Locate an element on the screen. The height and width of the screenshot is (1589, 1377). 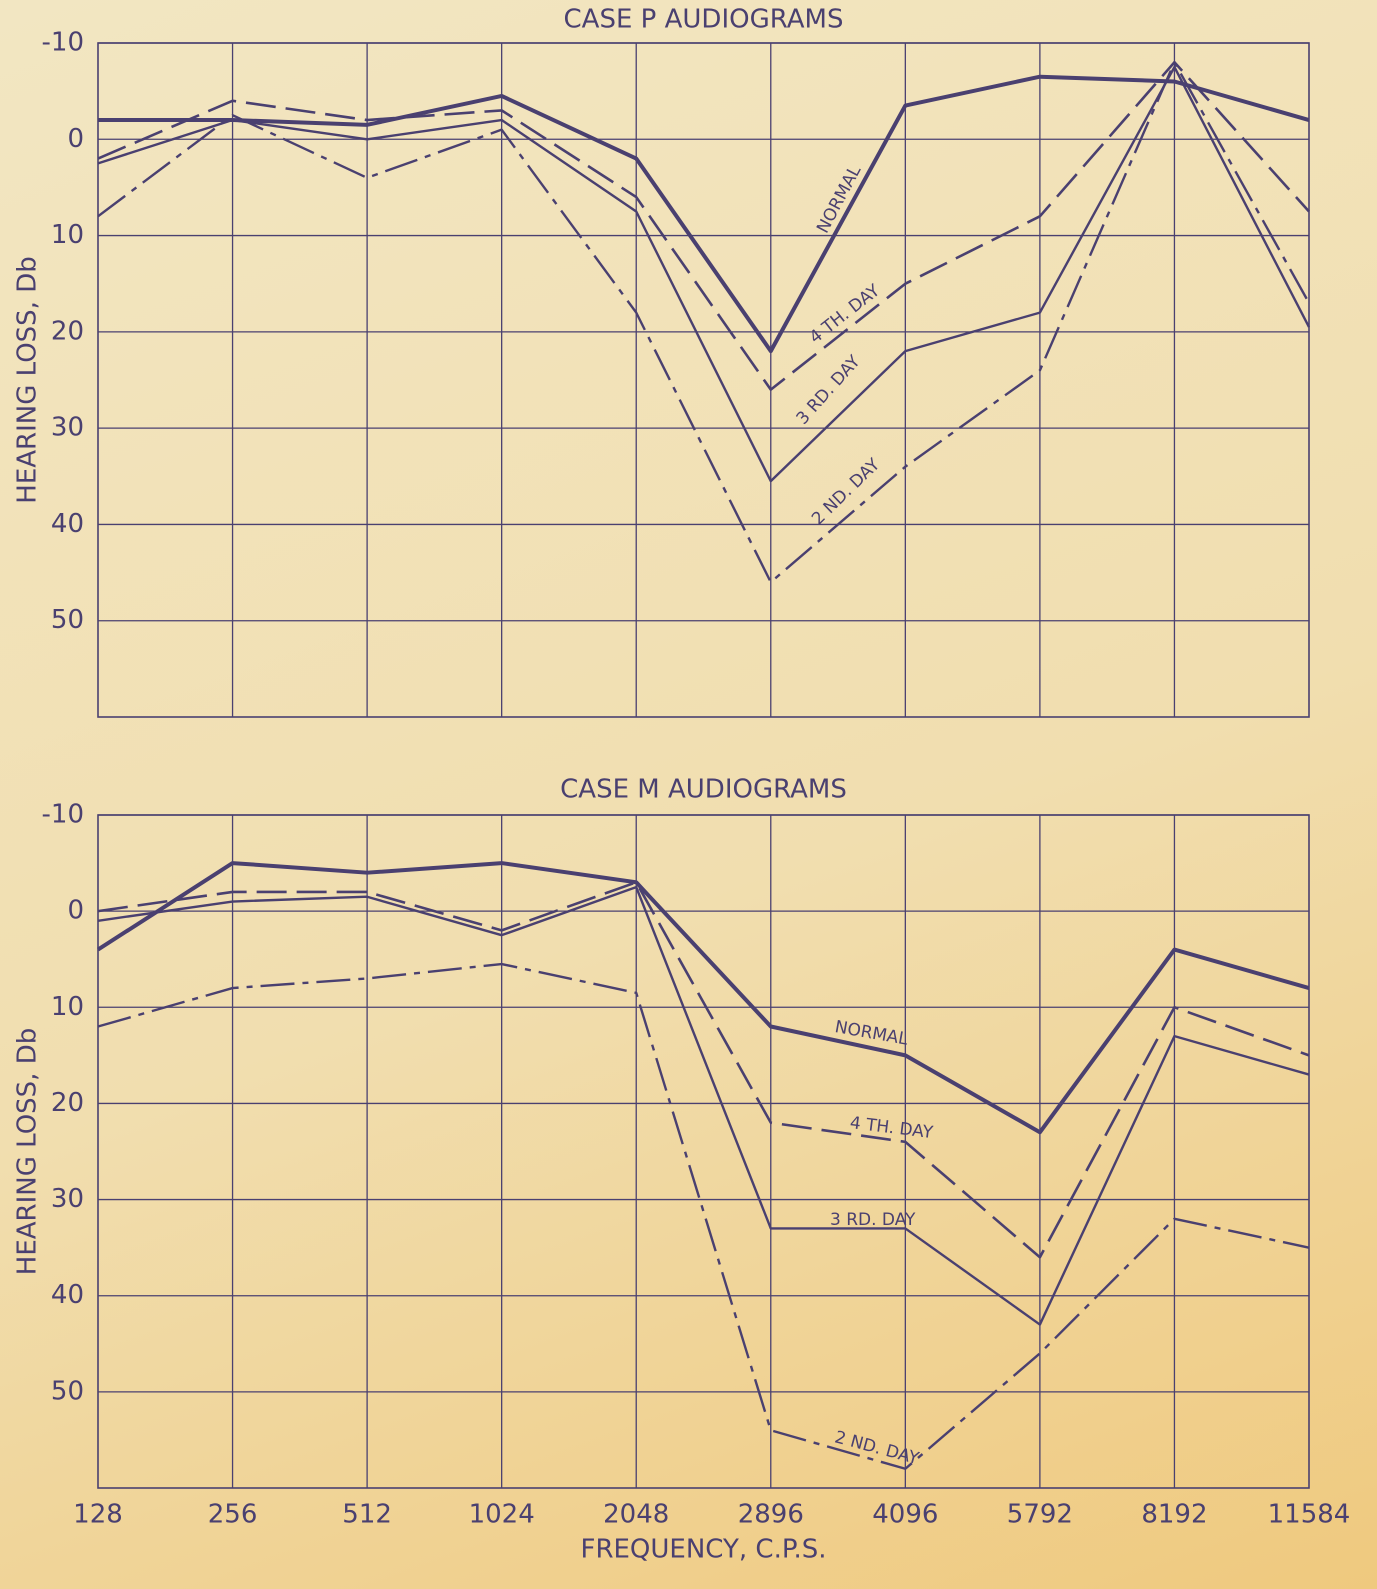
x-tick-label: 128 is located at coordinates (98, 1515).